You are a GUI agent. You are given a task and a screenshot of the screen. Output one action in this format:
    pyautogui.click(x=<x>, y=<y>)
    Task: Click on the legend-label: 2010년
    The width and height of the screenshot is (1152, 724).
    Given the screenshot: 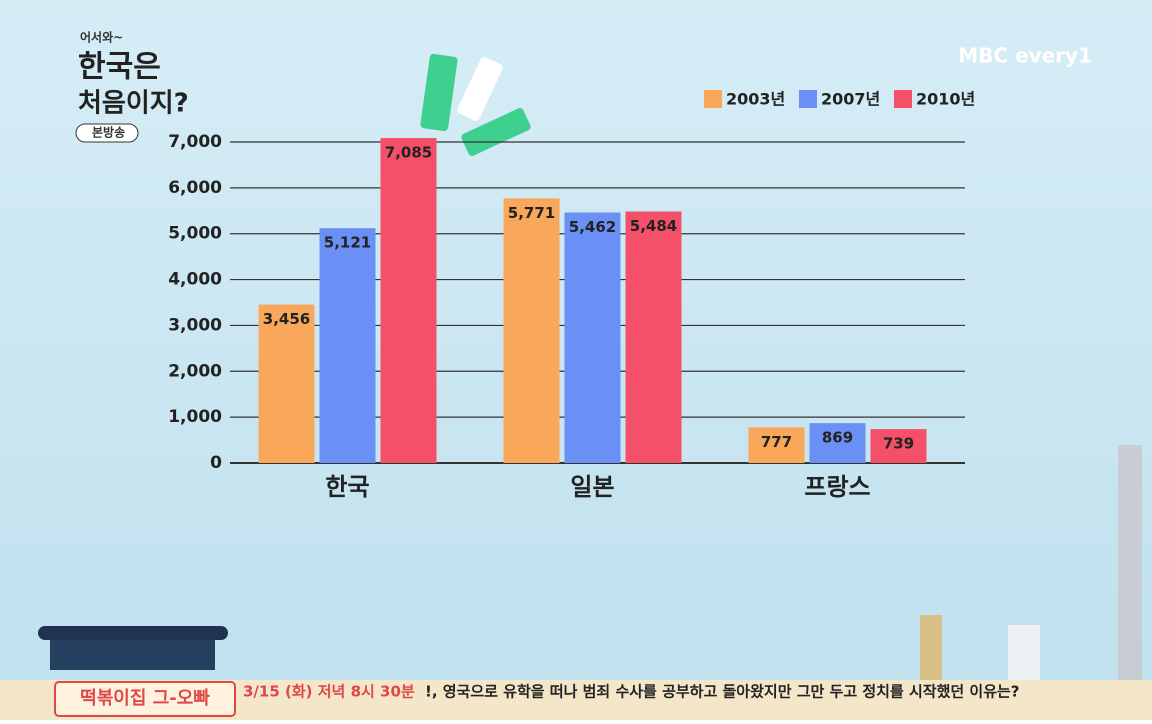 What is the action you would take?
    pyautogui.click(x=945, y=99)
    